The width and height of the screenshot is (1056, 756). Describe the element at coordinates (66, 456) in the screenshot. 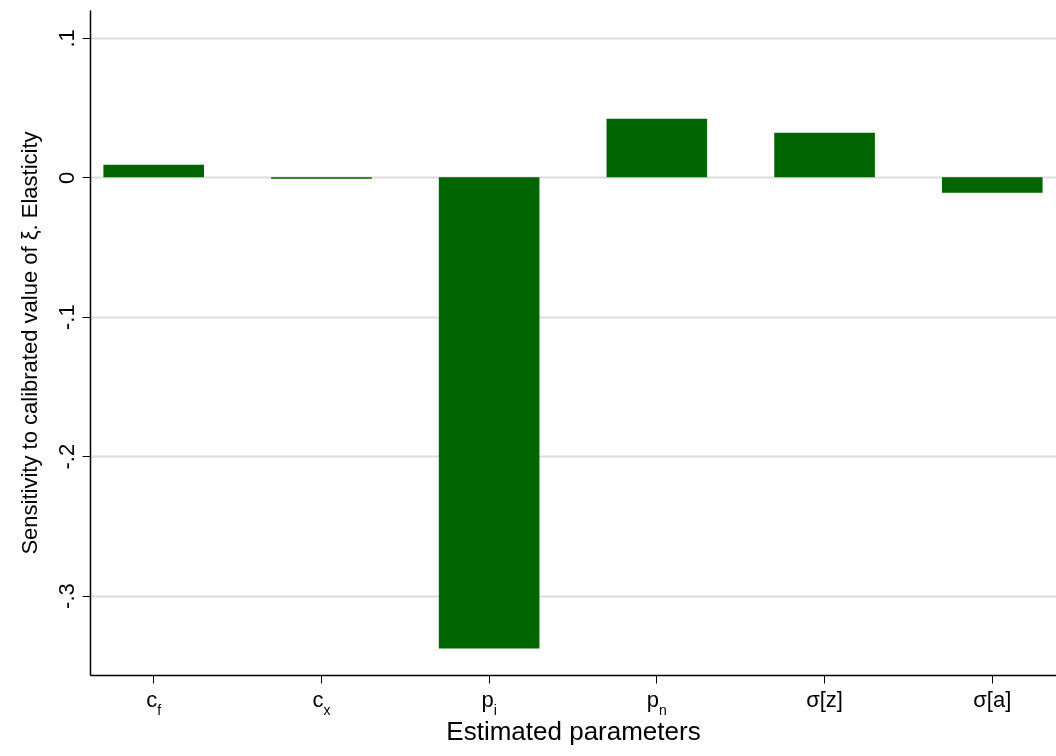

I see `y-tick-label: -.2` at that location.